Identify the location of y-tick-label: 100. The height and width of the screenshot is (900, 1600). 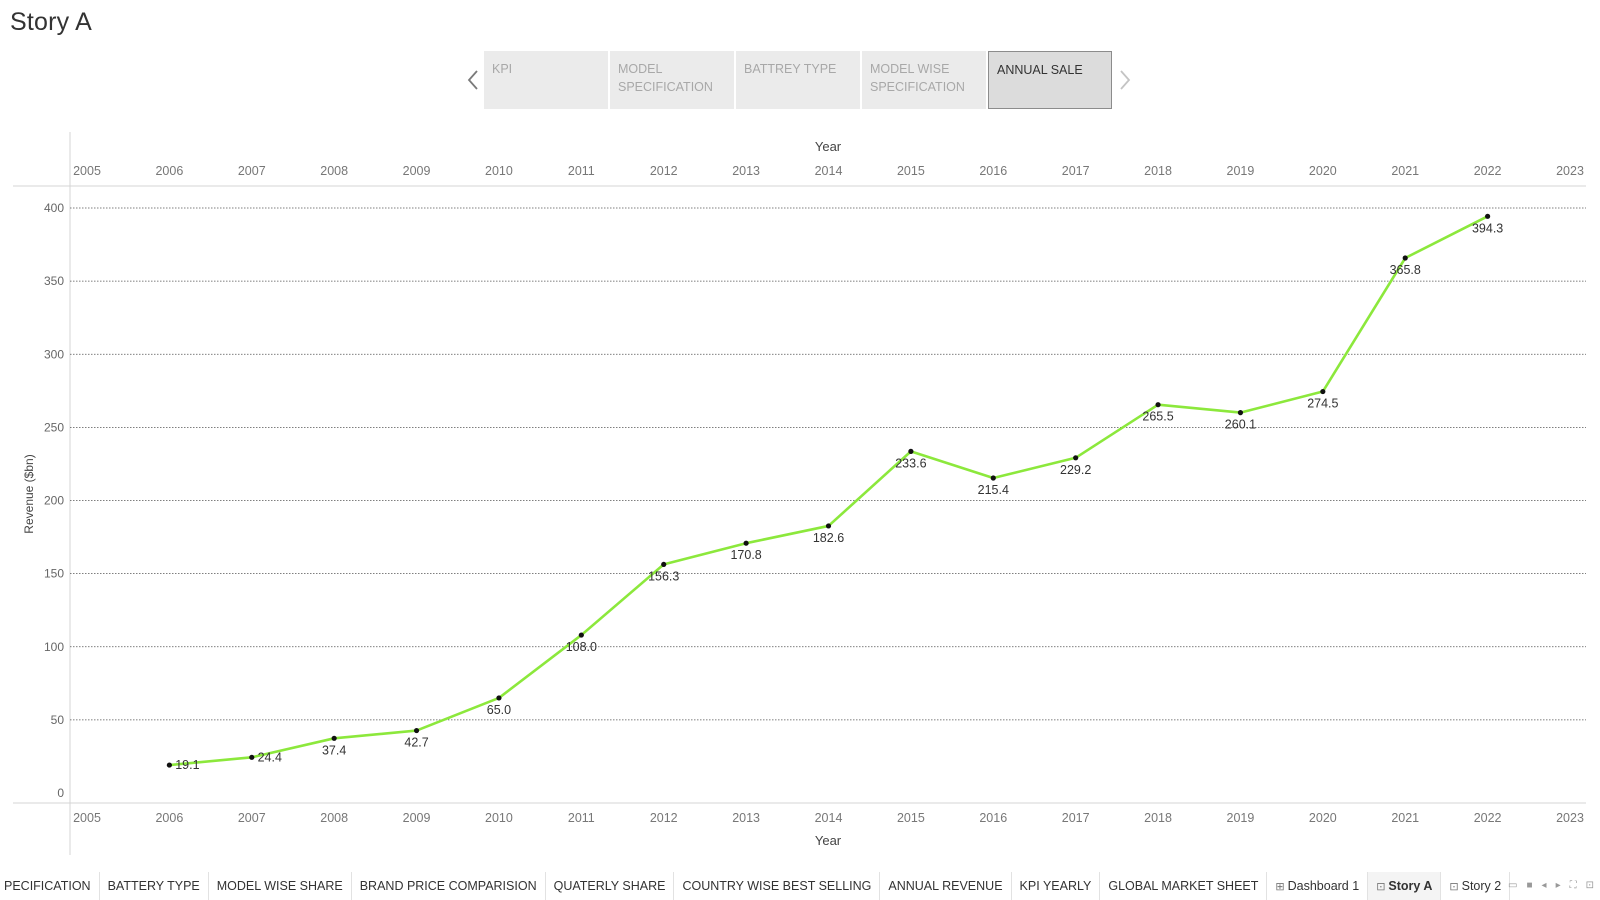
(54, 647).